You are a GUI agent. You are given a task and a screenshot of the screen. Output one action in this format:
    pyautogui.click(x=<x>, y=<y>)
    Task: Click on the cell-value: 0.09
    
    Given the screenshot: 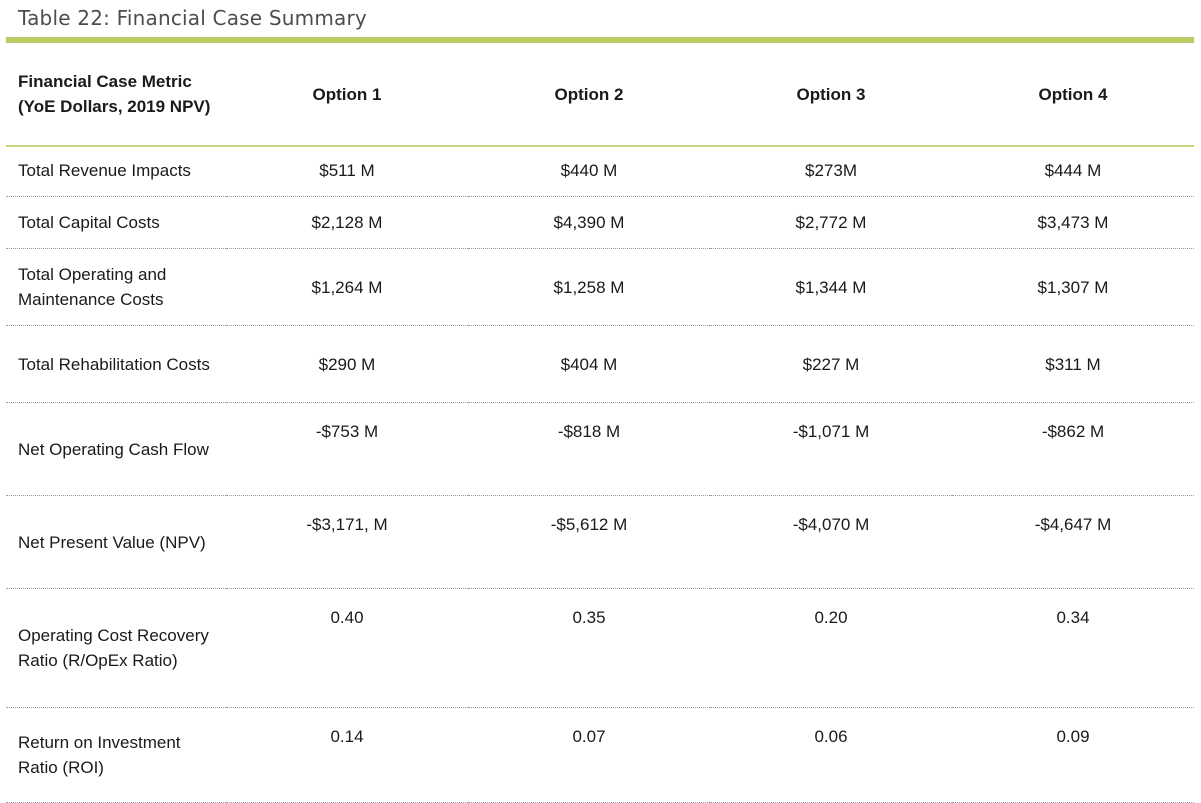 What is the action you would take?
    pyautogui.click(x=1073, y=755)
    